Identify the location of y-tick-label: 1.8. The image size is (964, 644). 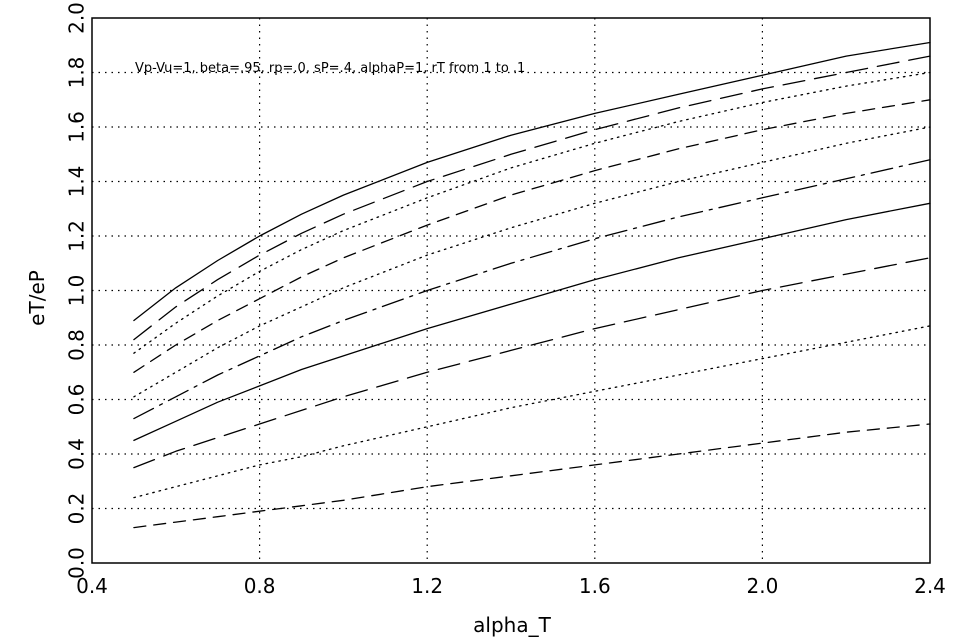
(77, 73).